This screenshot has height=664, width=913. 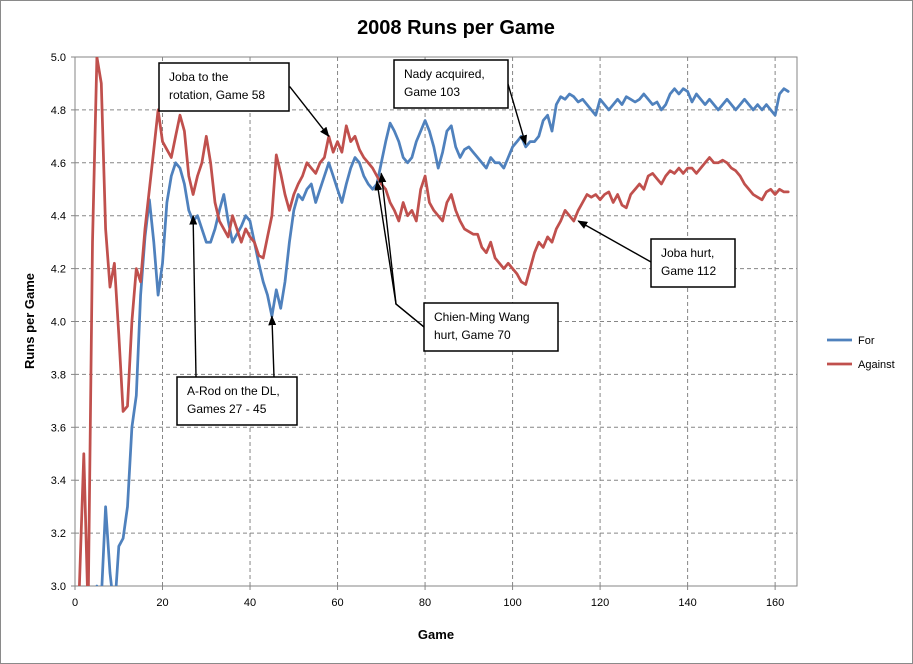 What do you see at coordinates (432, 92) in the screenshot?
I see `annotation-text: Game 103` at bounding box center [432, 92].